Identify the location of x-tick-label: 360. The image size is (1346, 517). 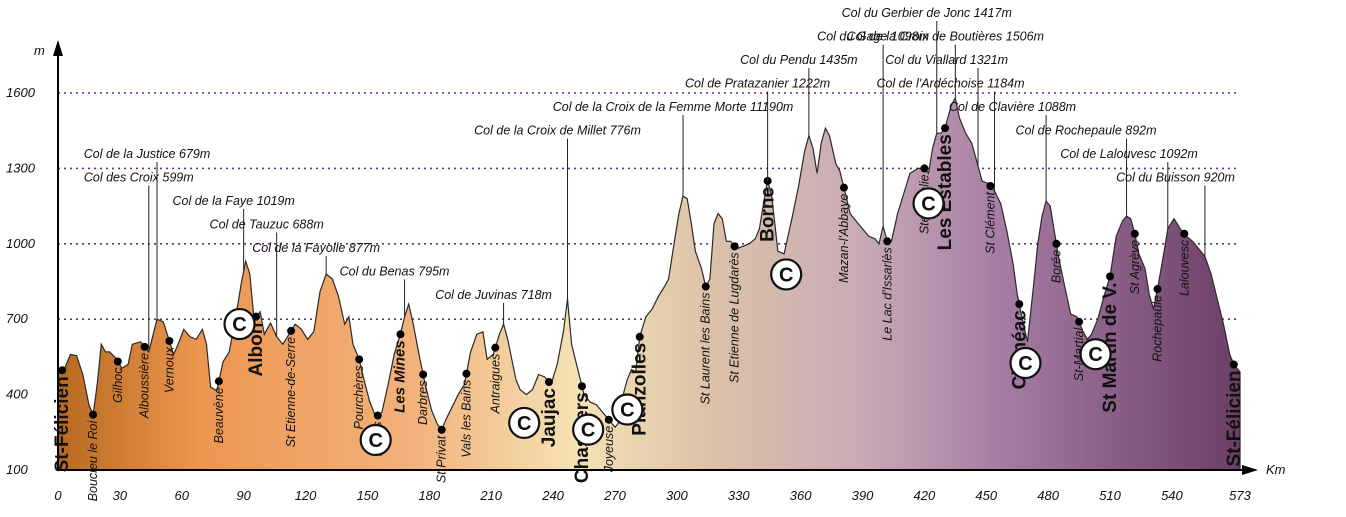
(801, 495).